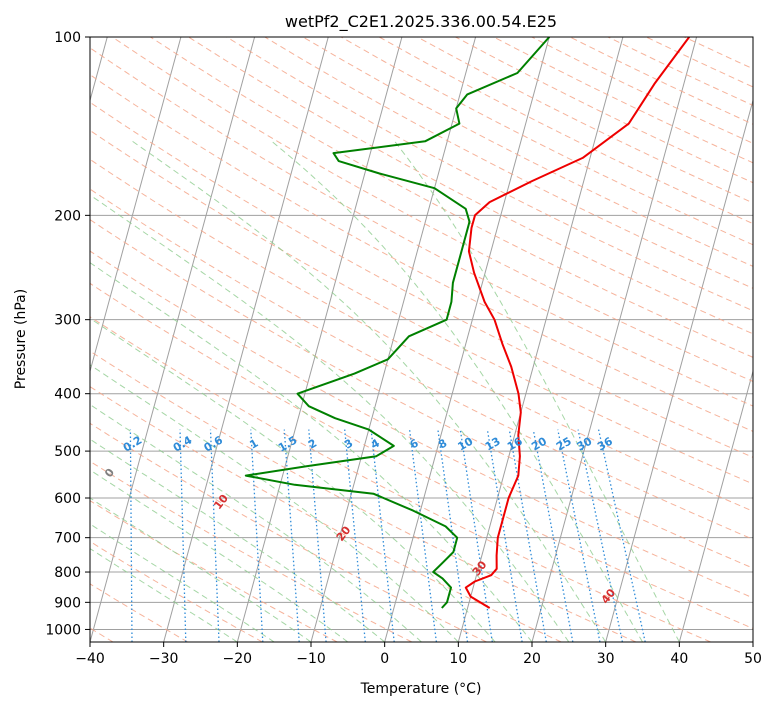 Image resolution: width=775 pixels, height=708 pixels. Describe the element at coordinates (67, 603) in the screenshot. I see `y-tick-label: 900` at that location.